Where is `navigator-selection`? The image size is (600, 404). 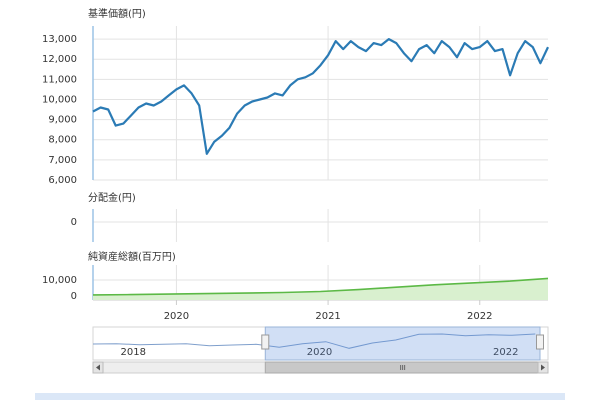 navigator-selection is located at coordinates (402, 343).